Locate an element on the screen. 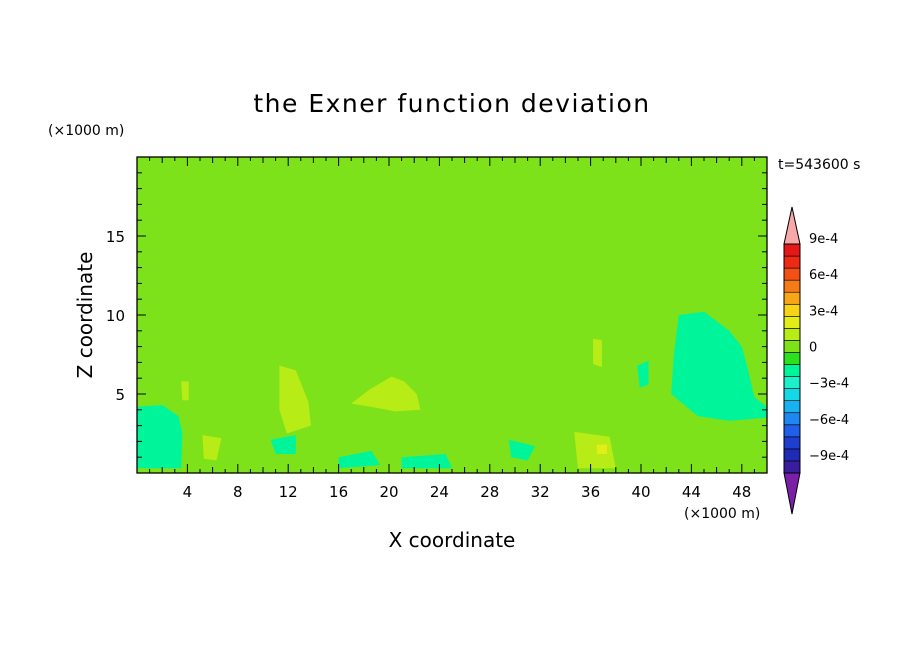 The width and height of the screenshot is (904, 654). x-tick-label: 4 is located at coordinates (188, 492).